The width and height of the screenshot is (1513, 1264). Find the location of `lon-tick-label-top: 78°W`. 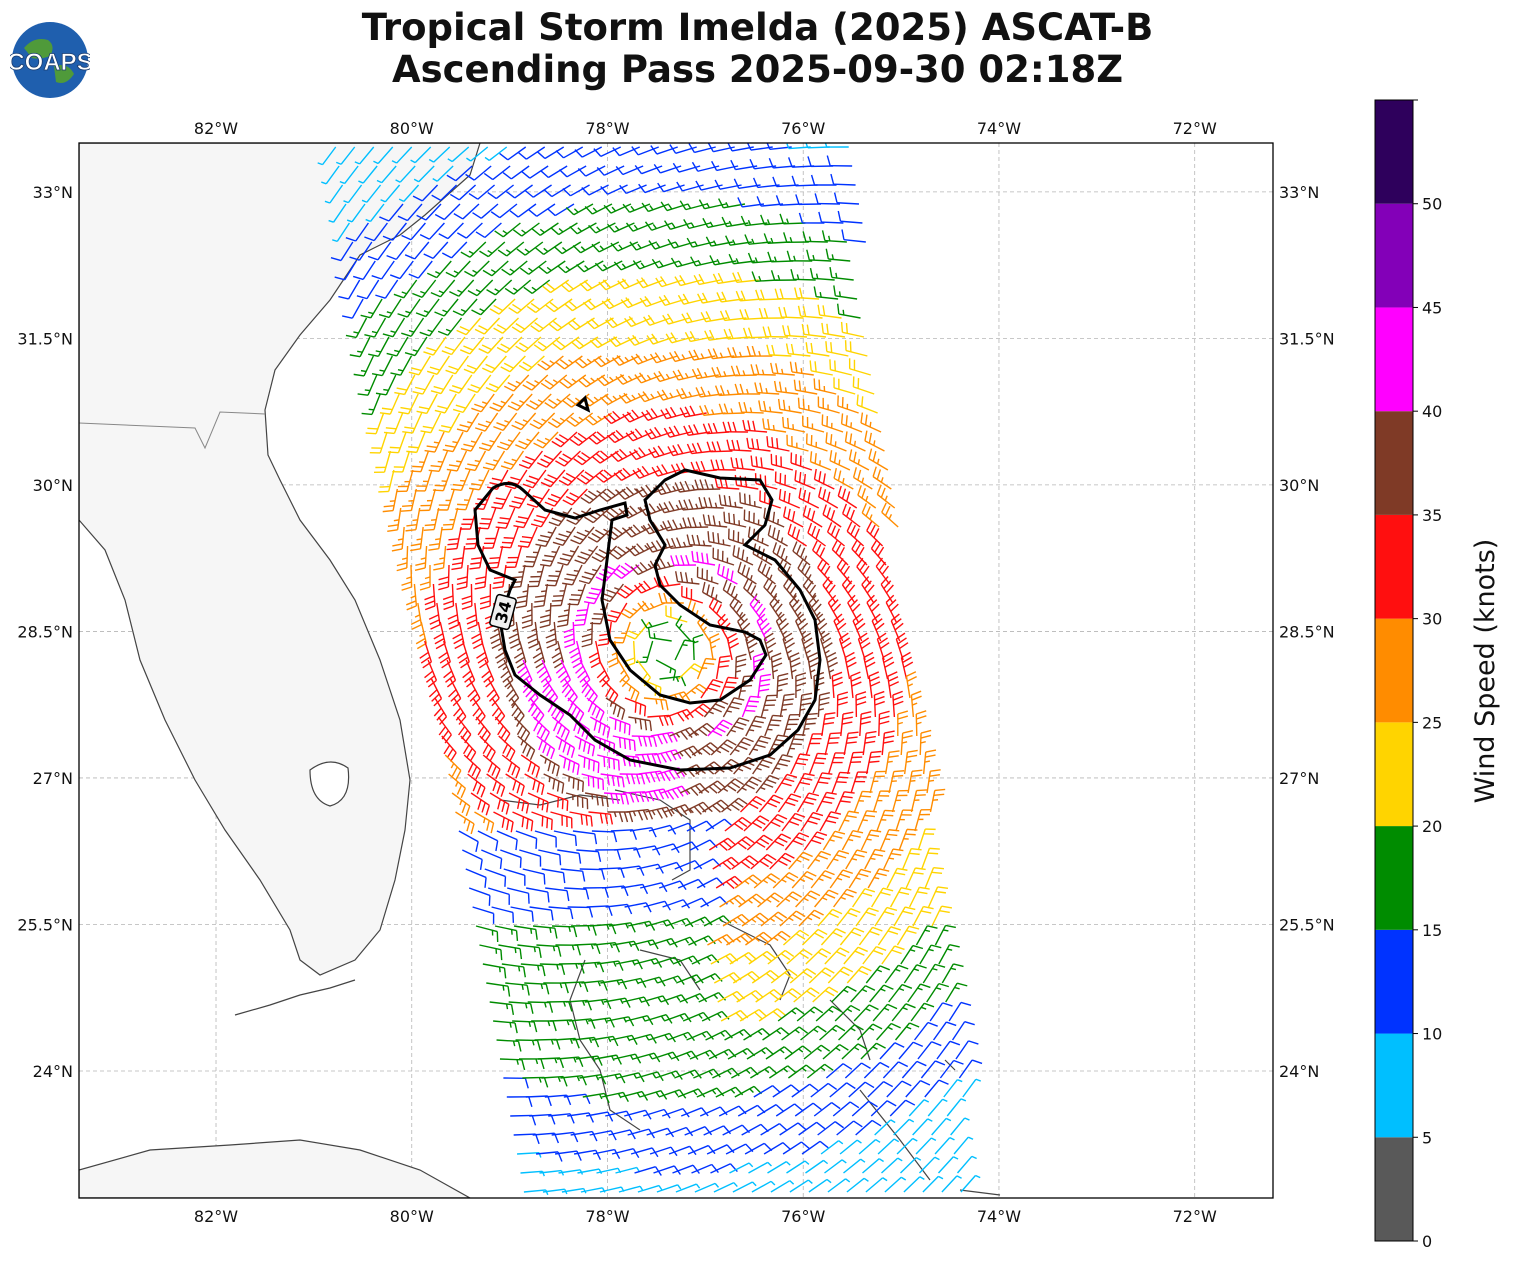

lon-tick-label-top: 78°W is located at coordinates (607, 128).